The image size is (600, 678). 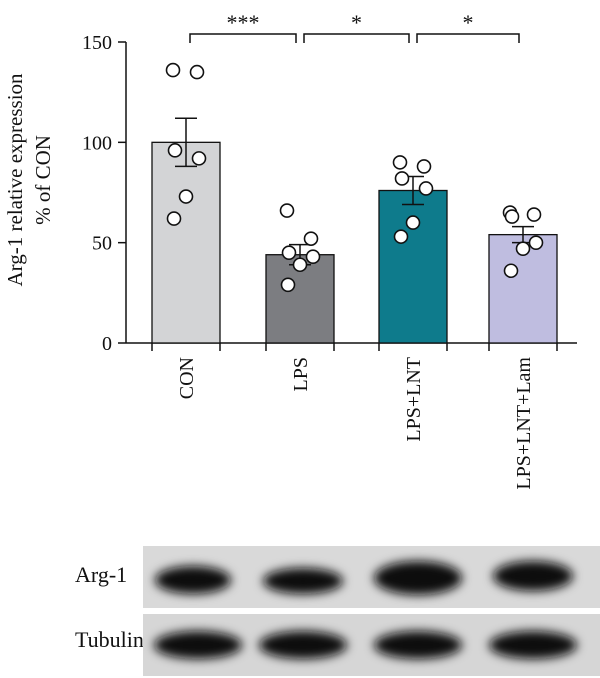 What do you see at coordinates (15, 180) in the screenshot?
I see `y-axis-label-line1: Arg-1 relative expression` at bounding box center [15, 180].